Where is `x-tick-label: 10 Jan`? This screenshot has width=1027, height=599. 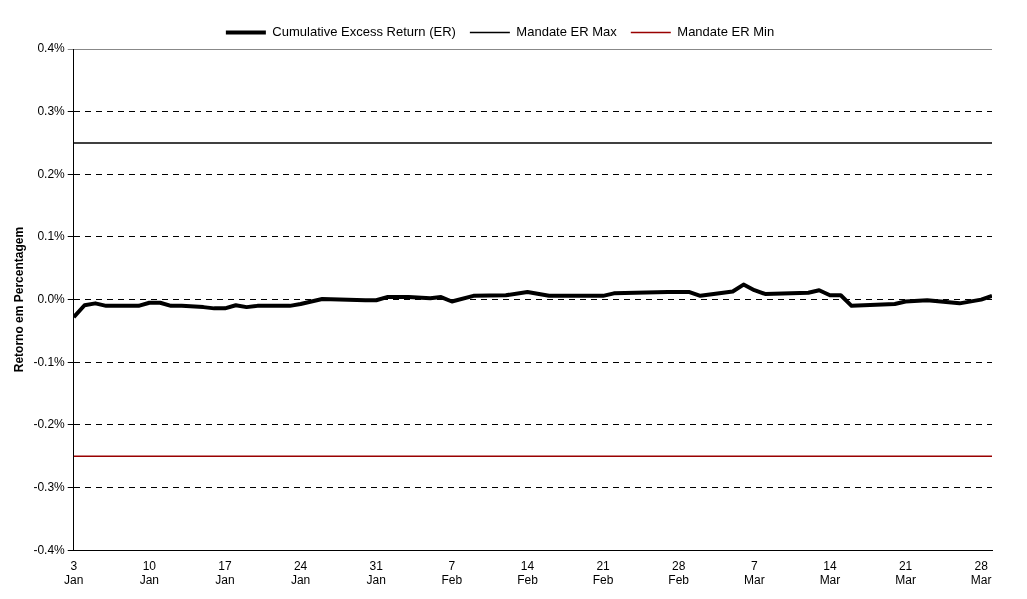 x-tick-label: 10 Jan is located at coordinates (149, 573).